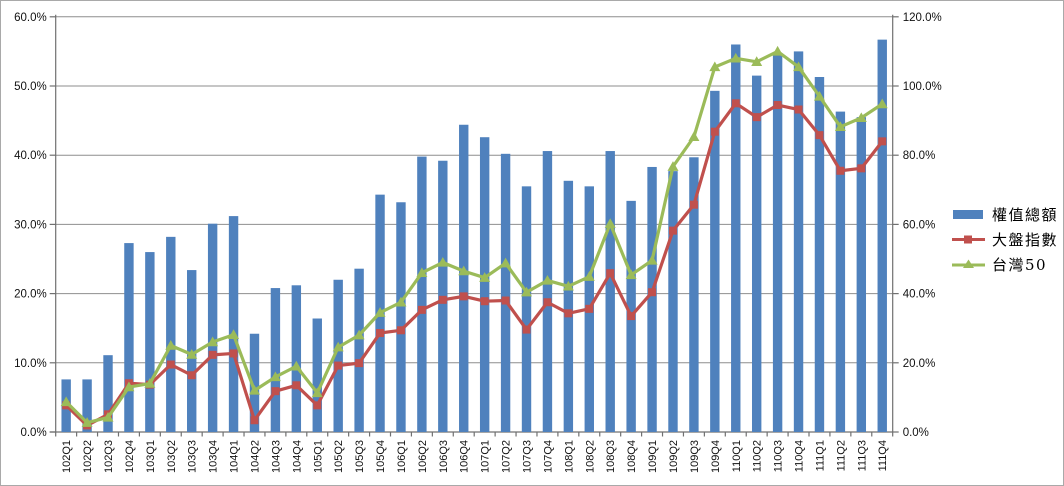  What do you see at coordinates (737, 456) in the screenshot?
I see `svg-text: 110Q1` at bounding box center [737, 456].